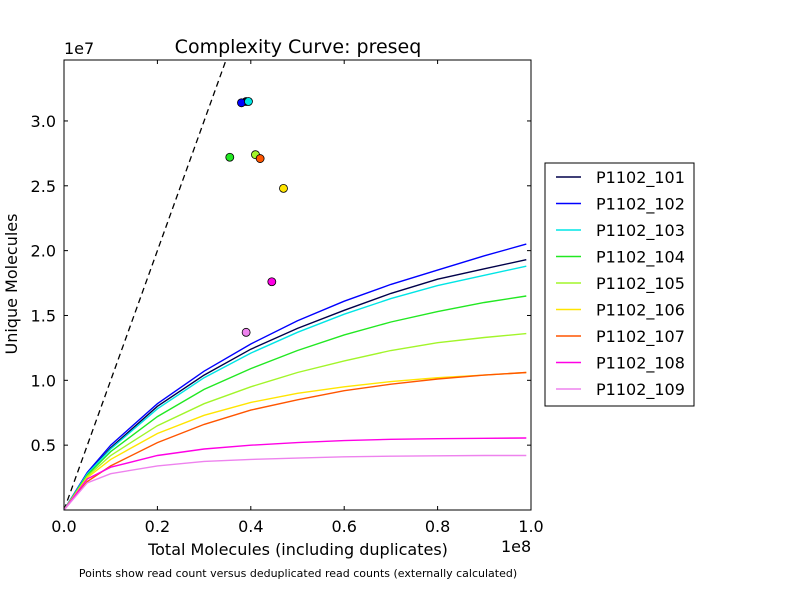 This screenshot has height=600, width=800. What do you see at coordinates (640, 231) in the screenshot?
I see `legend-label-P1102_103: P1102_103` at bounding box center [640, 231].